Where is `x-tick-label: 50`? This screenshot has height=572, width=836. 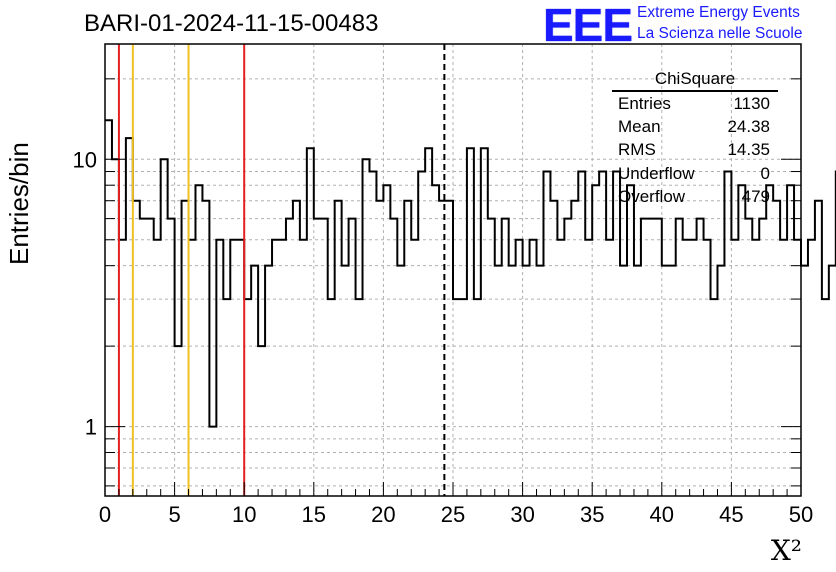 x-tick-label: 50 is located at coordinates (801, 514).